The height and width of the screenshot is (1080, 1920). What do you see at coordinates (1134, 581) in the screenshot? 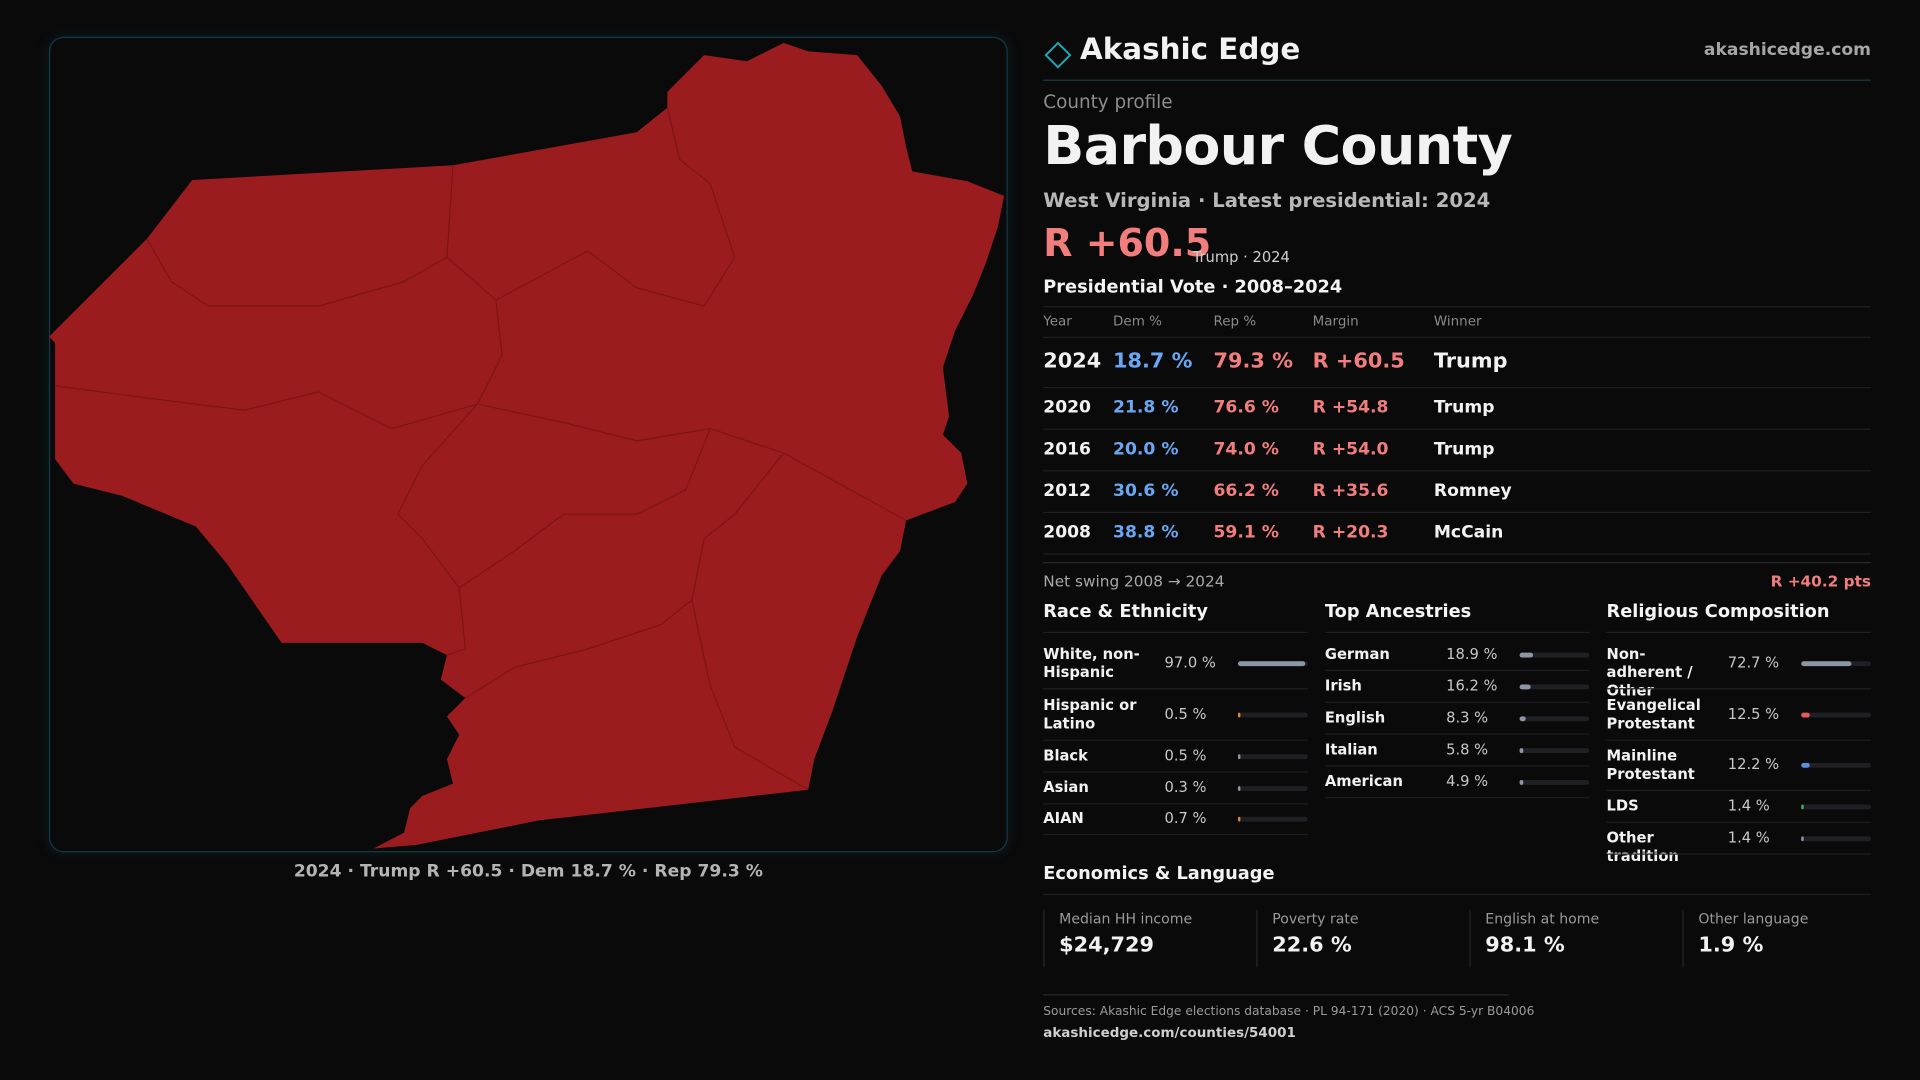
I see `swing-label: Net swing 2008 → 2024` at bounding box center [1134, 581].